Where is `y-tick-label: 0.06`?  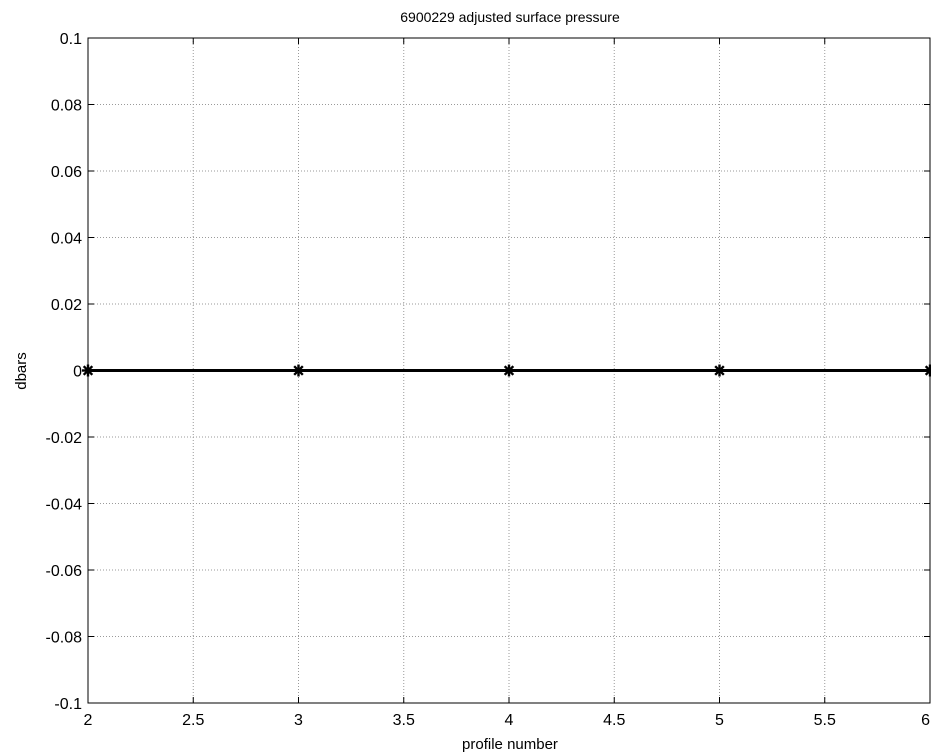 y-tick-label: 0.06 is located at coordinates (66, 172).